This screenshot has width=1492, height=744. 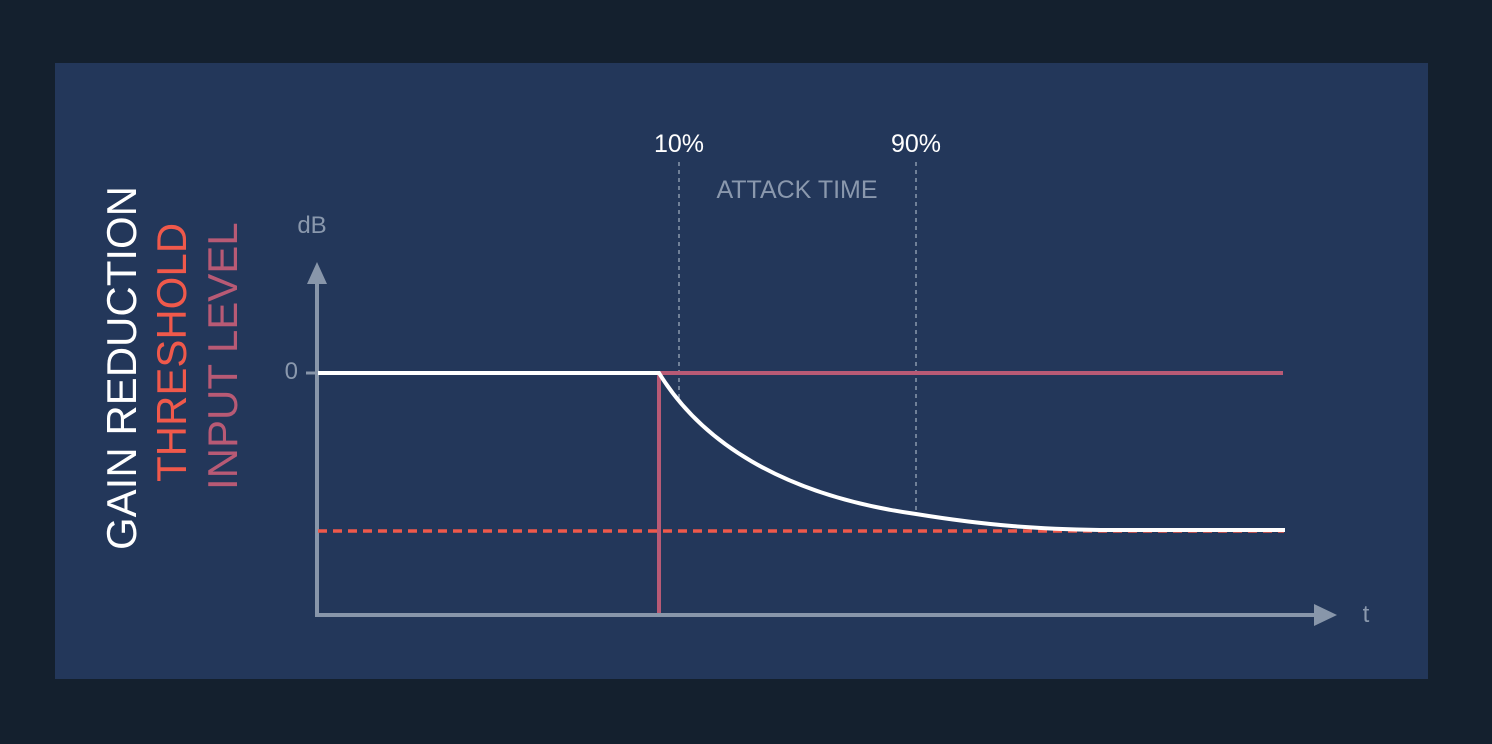 What do you see at coordinates (317, 273) in the screenshot?
I see `y-axis-arrow` at bounding box center [317, 273].